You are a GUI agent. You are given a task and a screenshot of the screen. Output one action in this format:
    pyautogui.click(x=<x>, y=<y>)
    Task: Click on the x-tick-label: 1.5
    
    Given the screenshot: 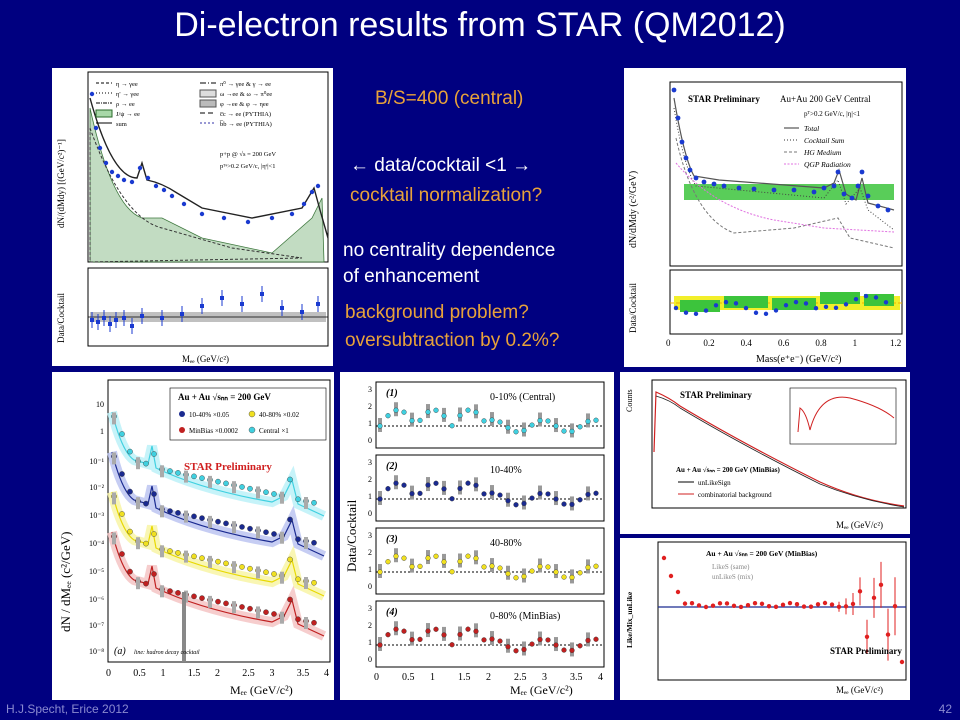 What is the action you would take?
    pyautogui.click(x=194, y=673)
    